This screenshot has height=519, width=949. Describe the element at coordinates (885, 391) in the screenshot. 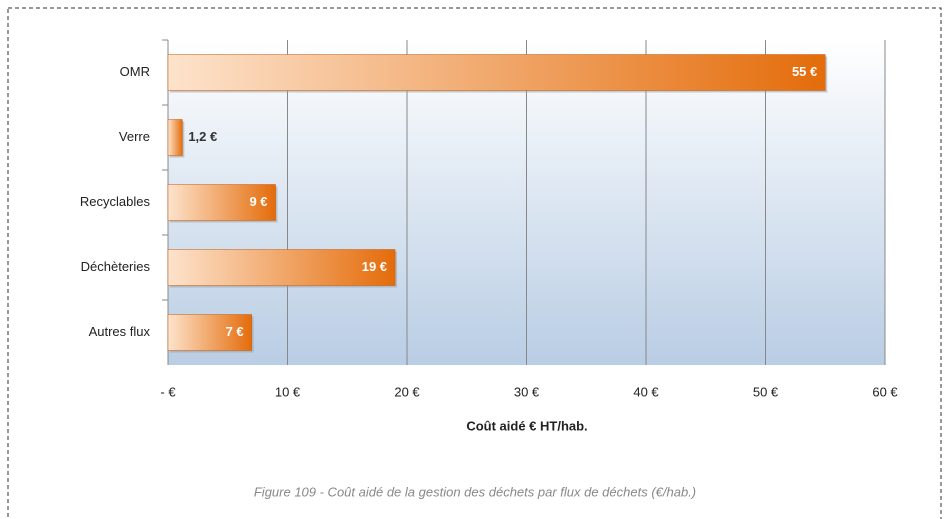

I see `x-tick-label: 60 €` at that location.